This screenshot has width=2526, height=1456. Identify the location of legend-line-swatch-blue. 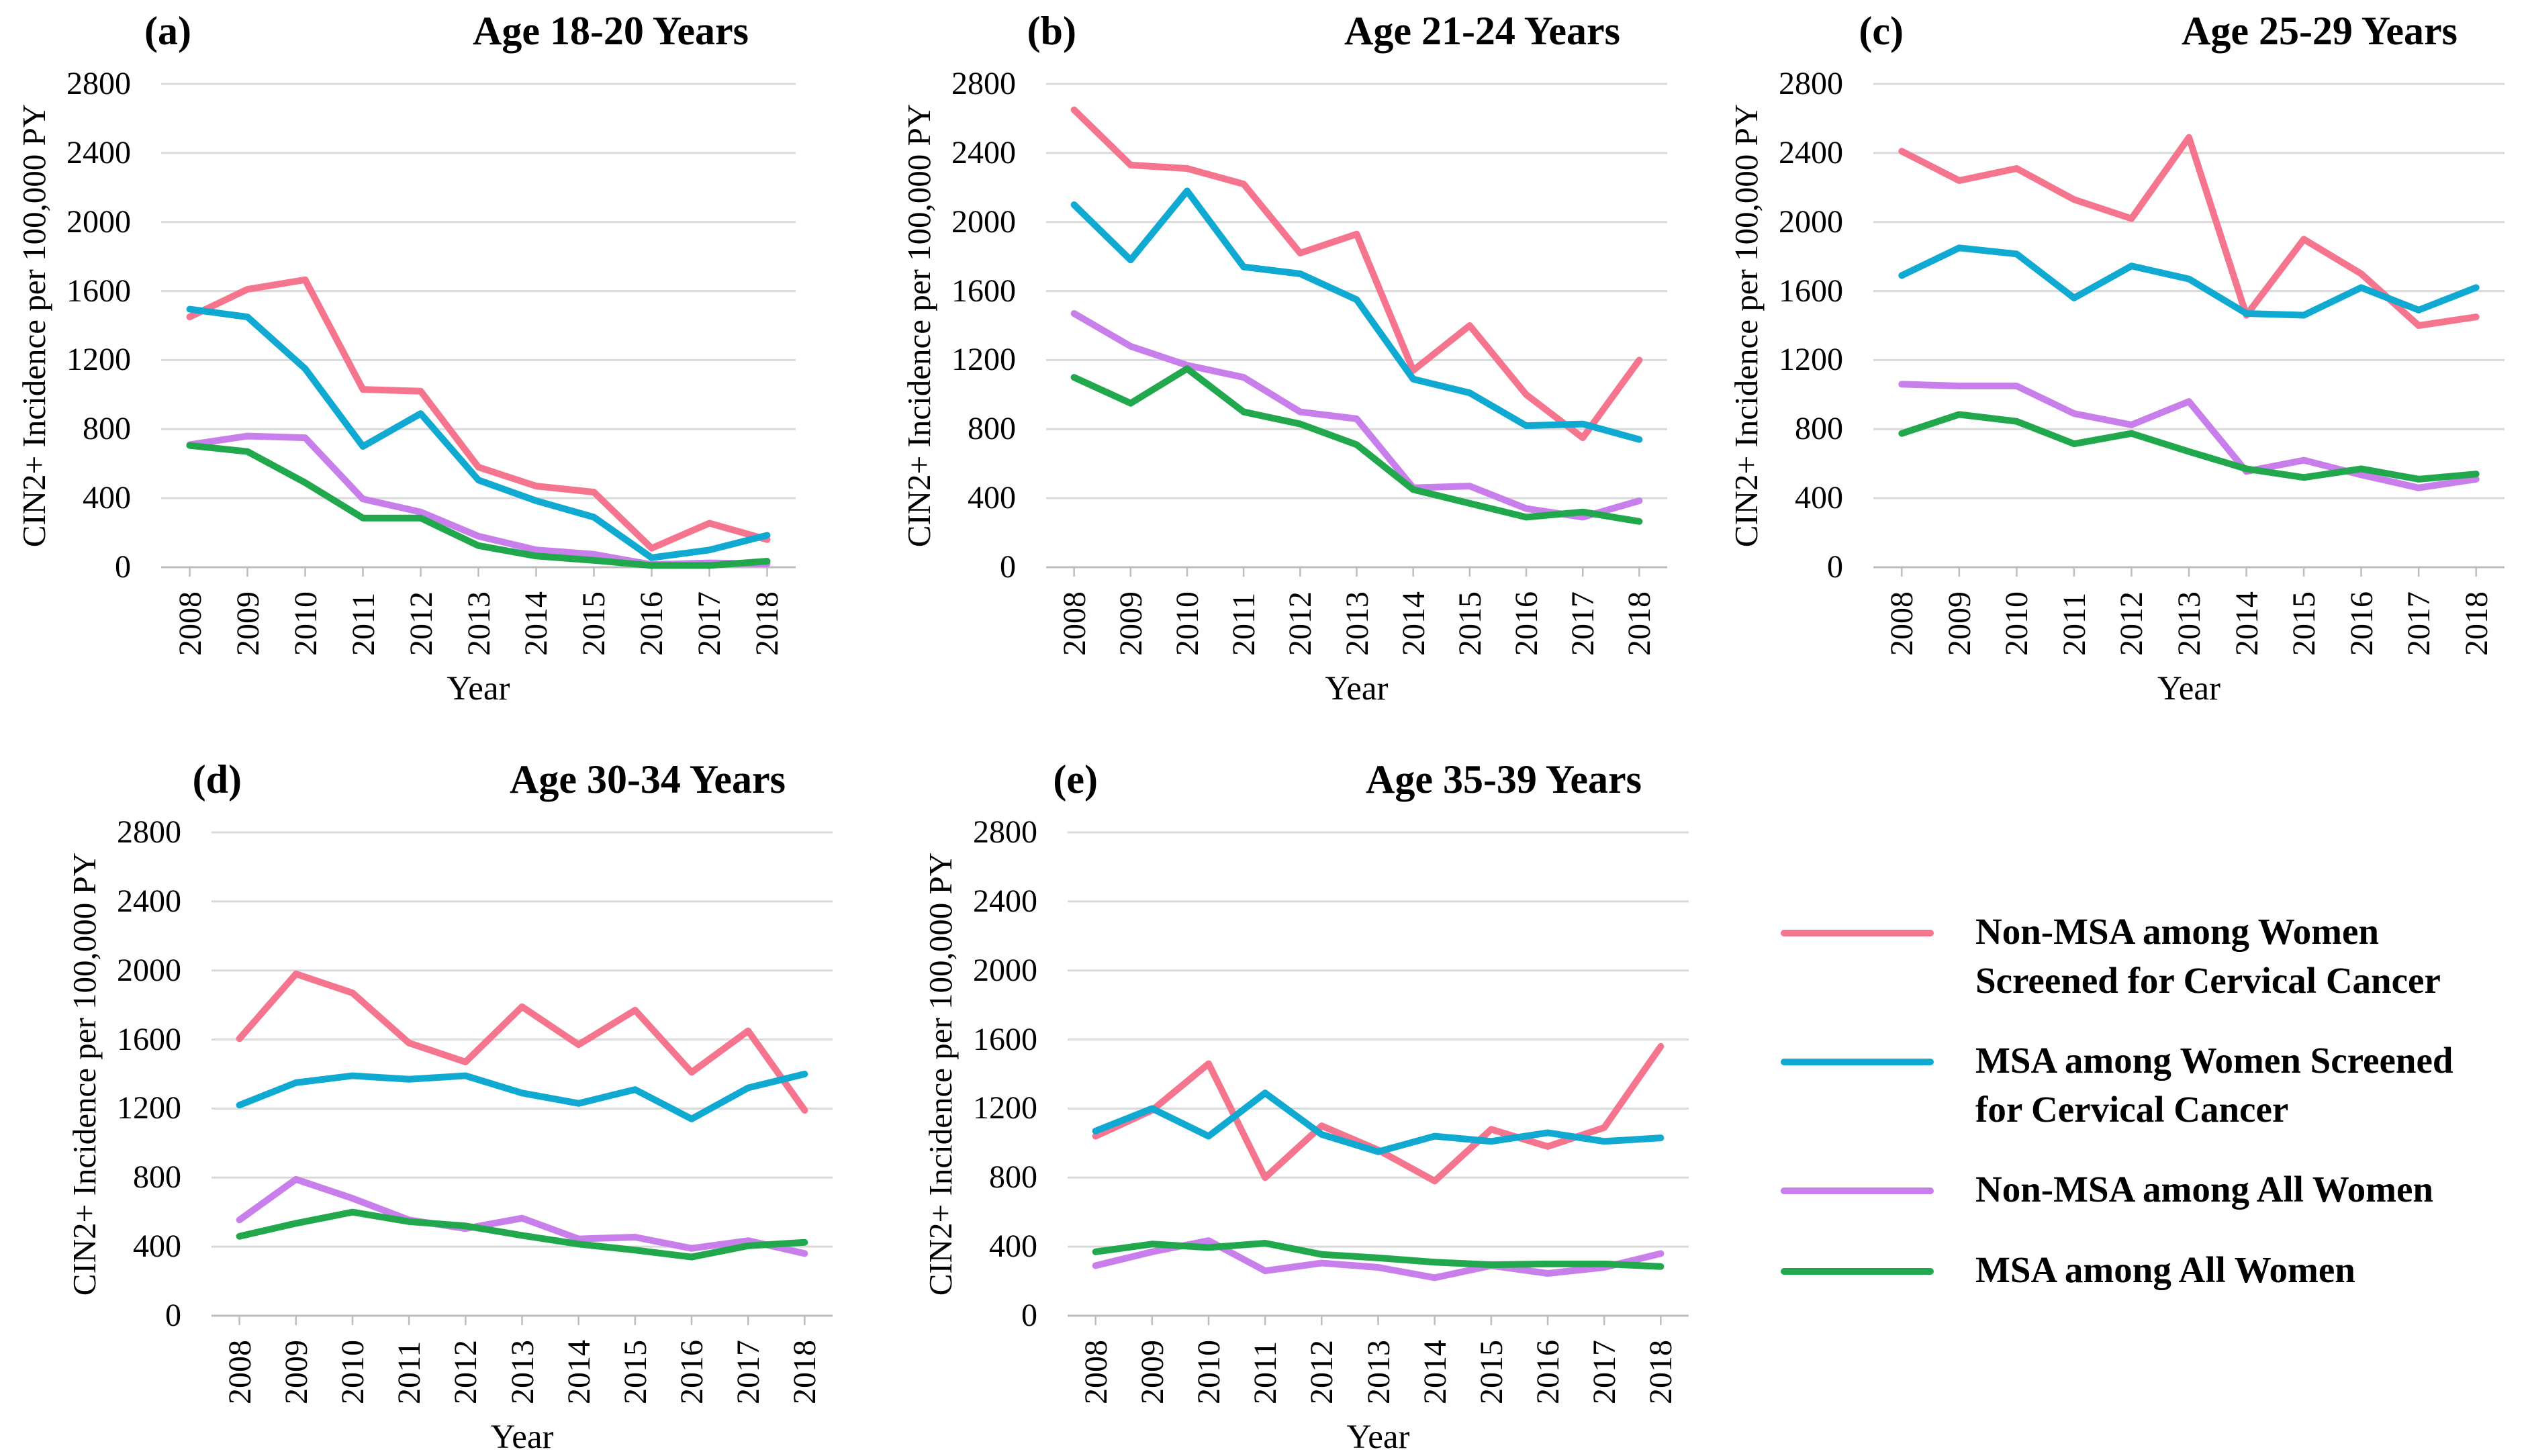
(1858, 1062).